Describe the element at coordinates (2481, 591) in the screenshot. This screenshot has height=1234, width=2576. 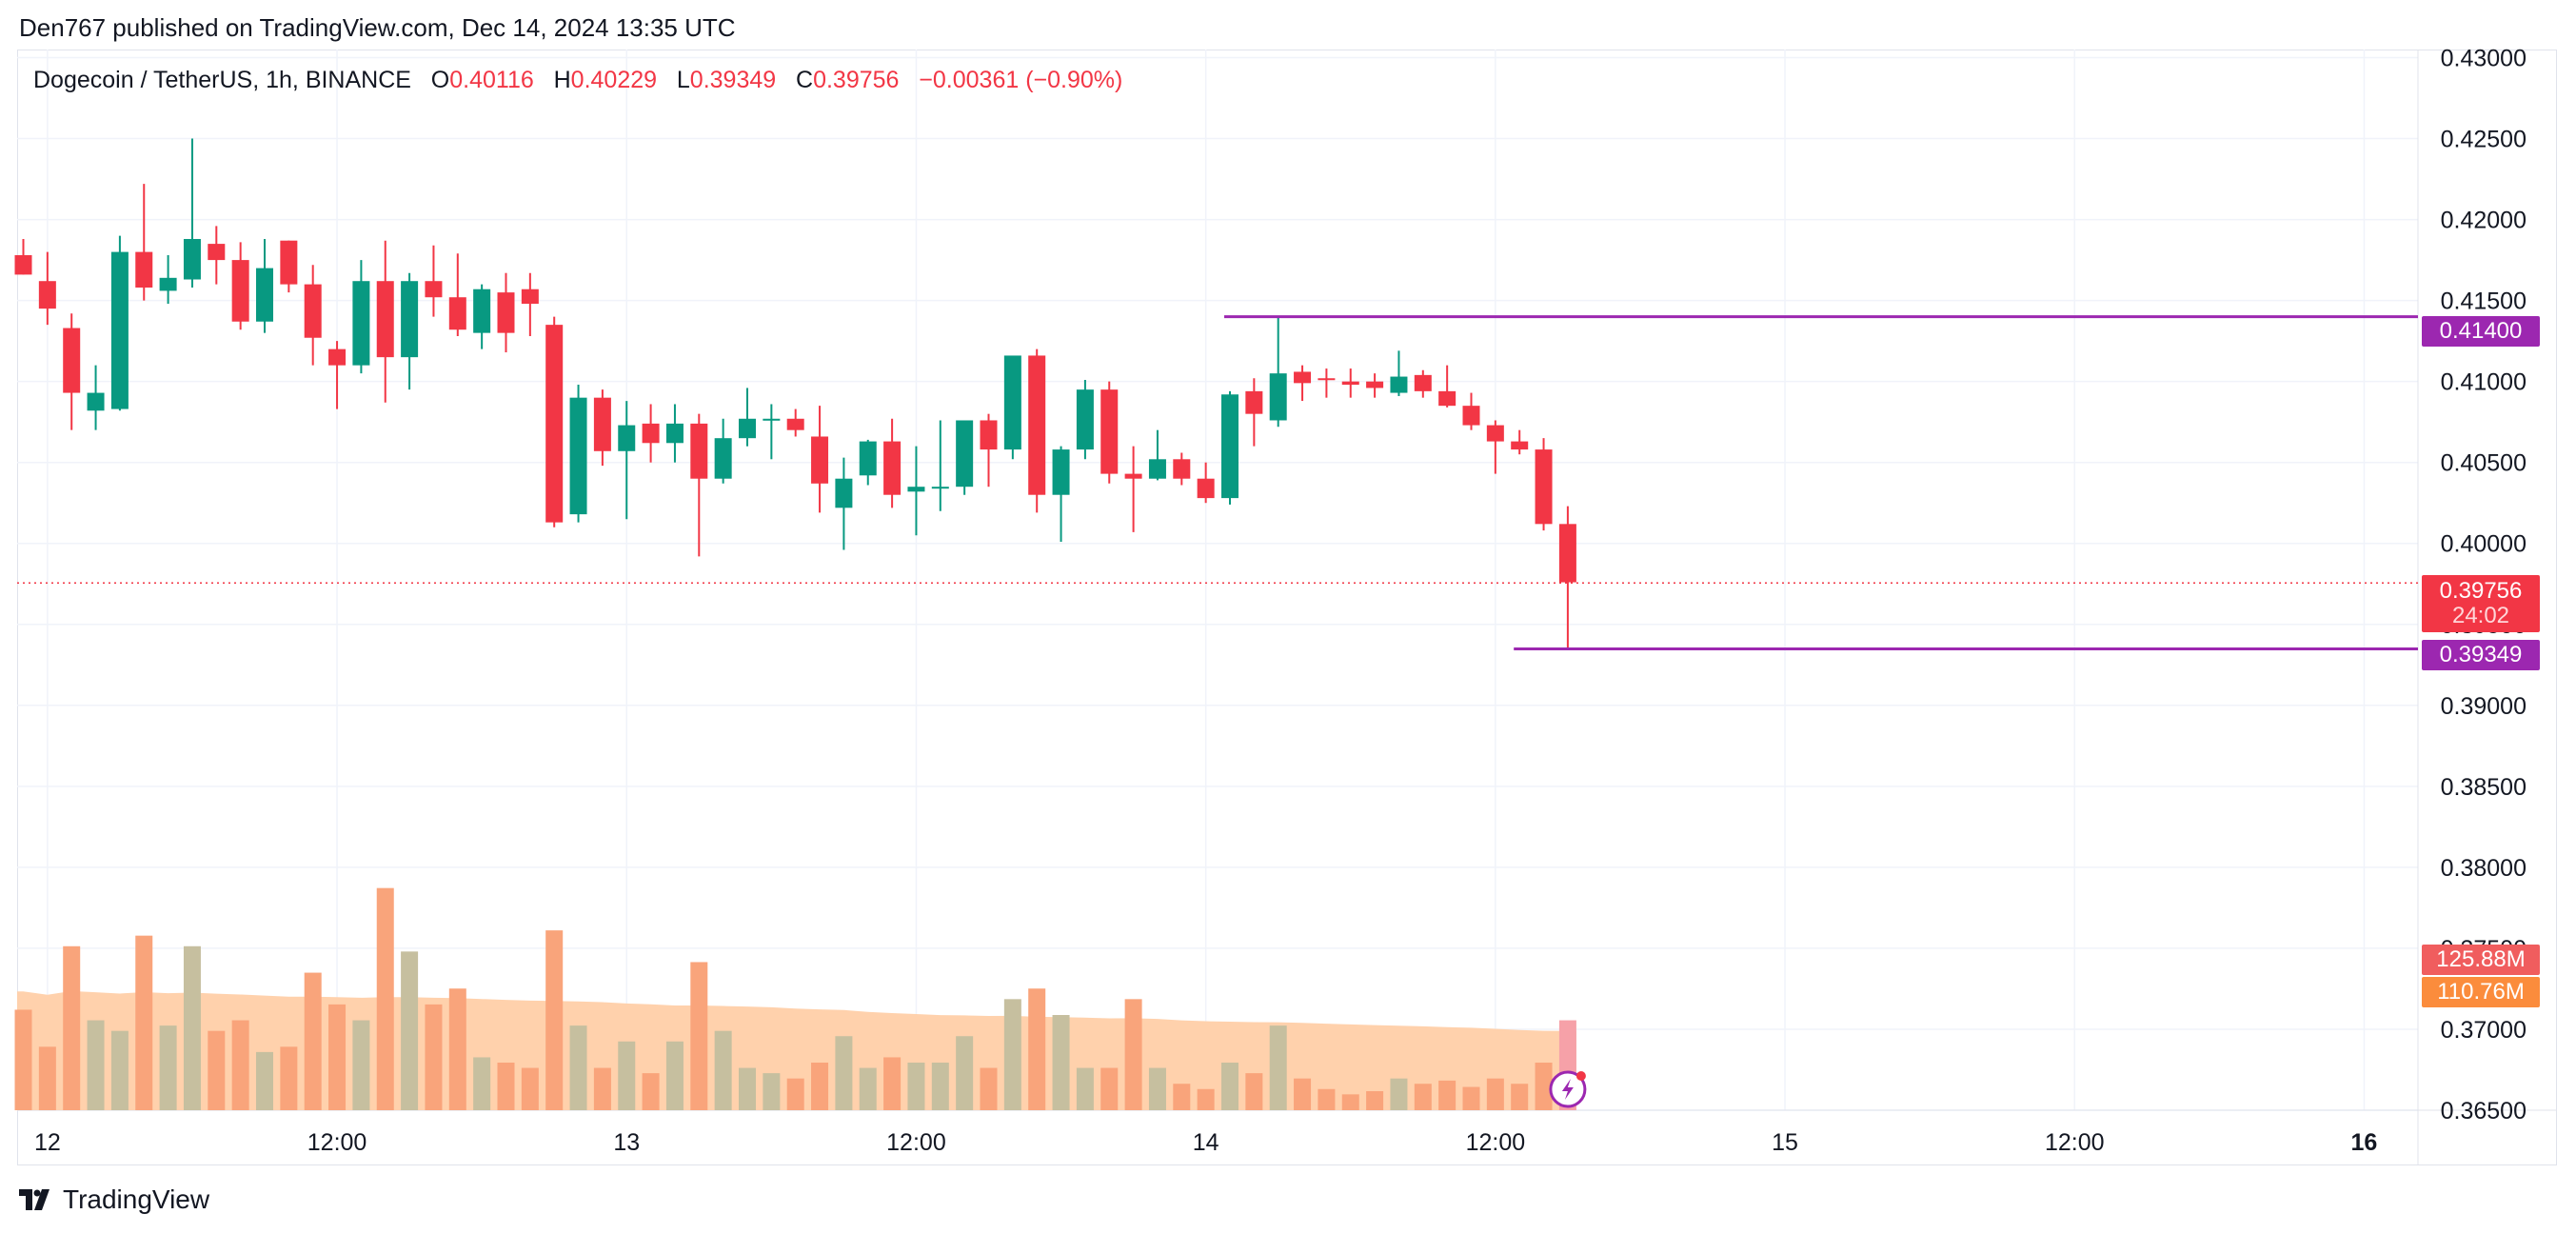
I see `current-price-value: 0.39756` at that location.